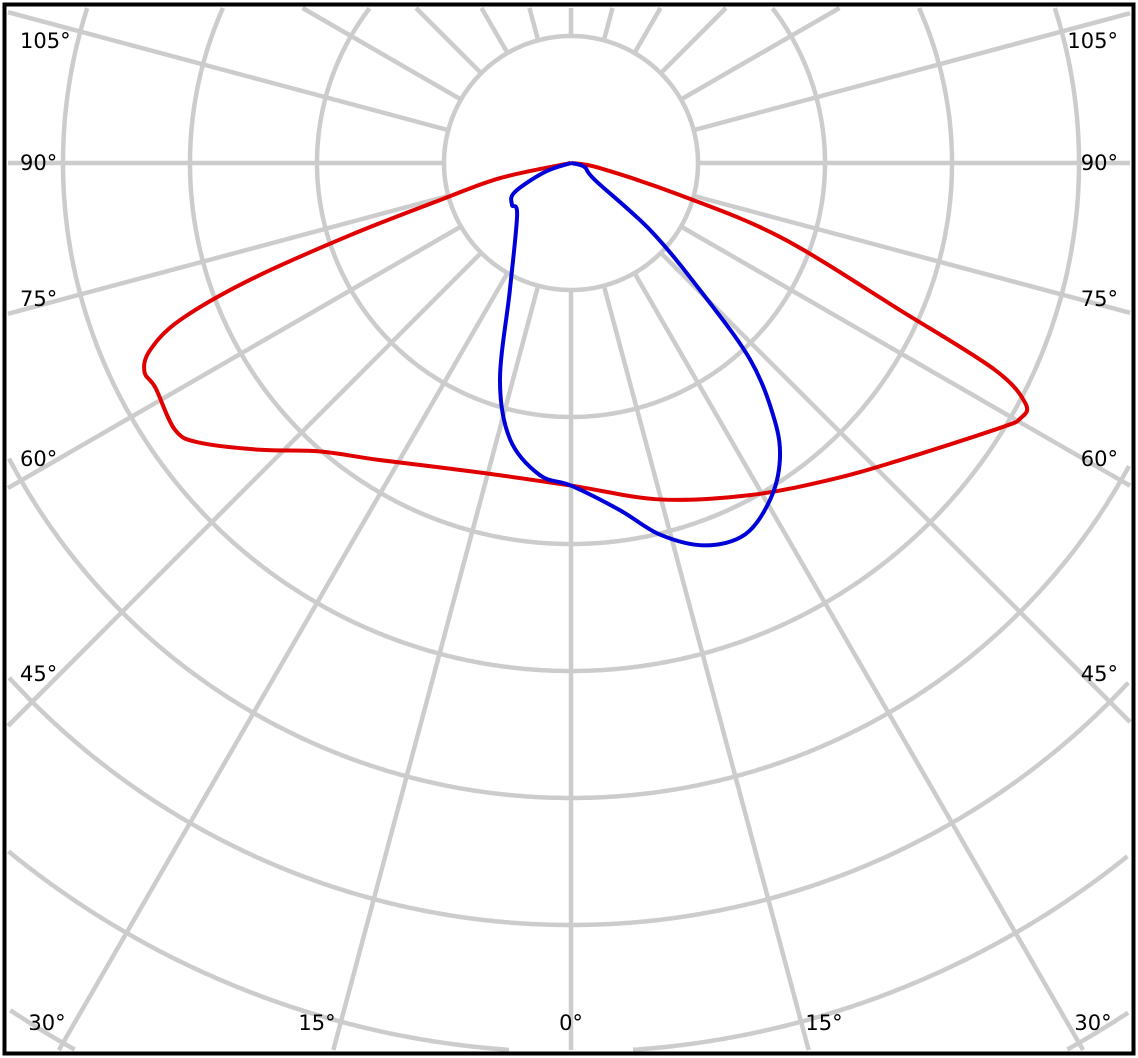  What do you see at coordinates (1092, 1023) in the screenshot?
I see `label-bottom-30-right: 30°` at bounding box center [1092, 1023].